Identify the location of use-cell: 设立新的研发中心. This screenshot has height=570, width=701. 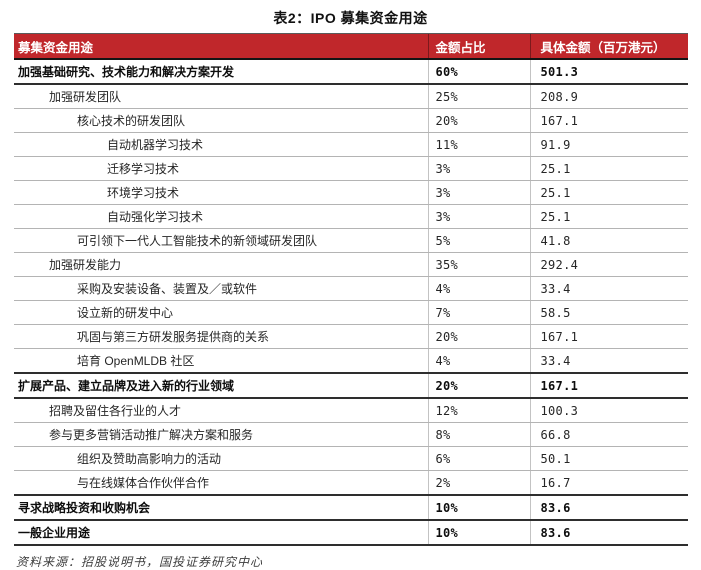
(221, 312).